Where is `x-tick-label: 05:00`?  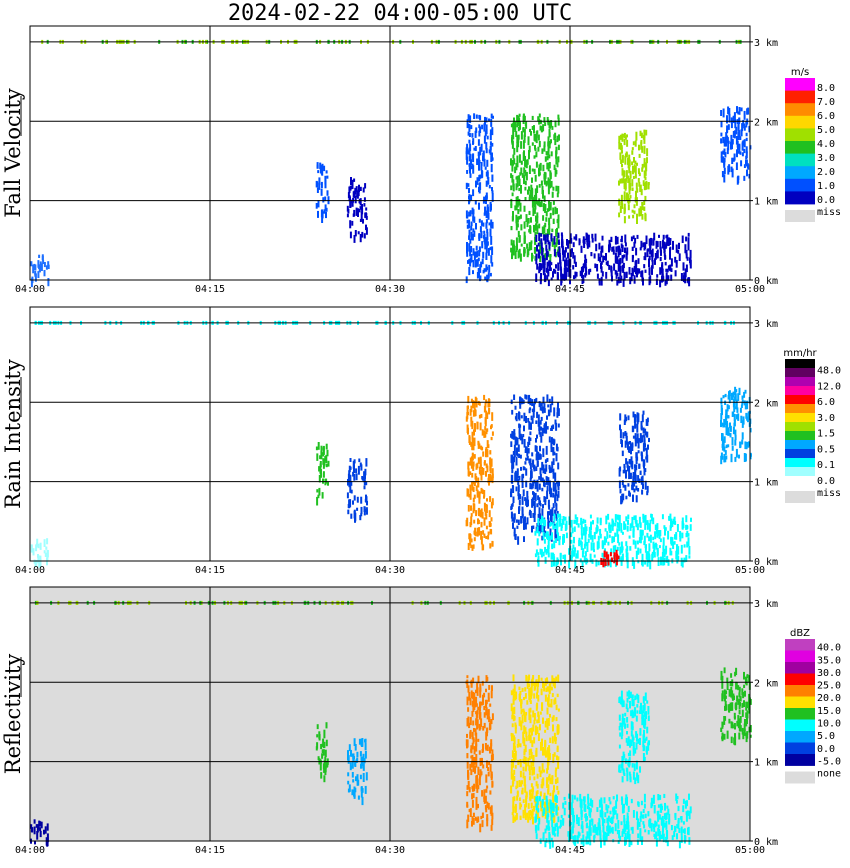
x-tick-label: 05:00 is located at coordinates (750, 570).